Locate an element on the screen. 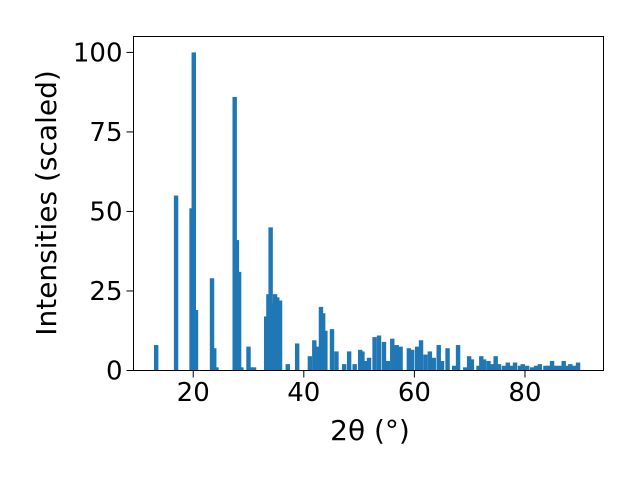 This screenshot has width=640, height=480. x-tick-label: 20 is located at coordinates (193, 393).